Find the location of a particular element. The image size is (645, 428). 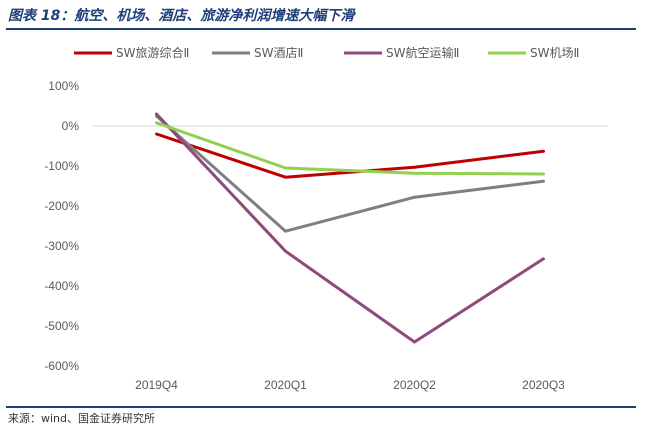

y-tick-label: 100% is located at coordinates (63, 86).